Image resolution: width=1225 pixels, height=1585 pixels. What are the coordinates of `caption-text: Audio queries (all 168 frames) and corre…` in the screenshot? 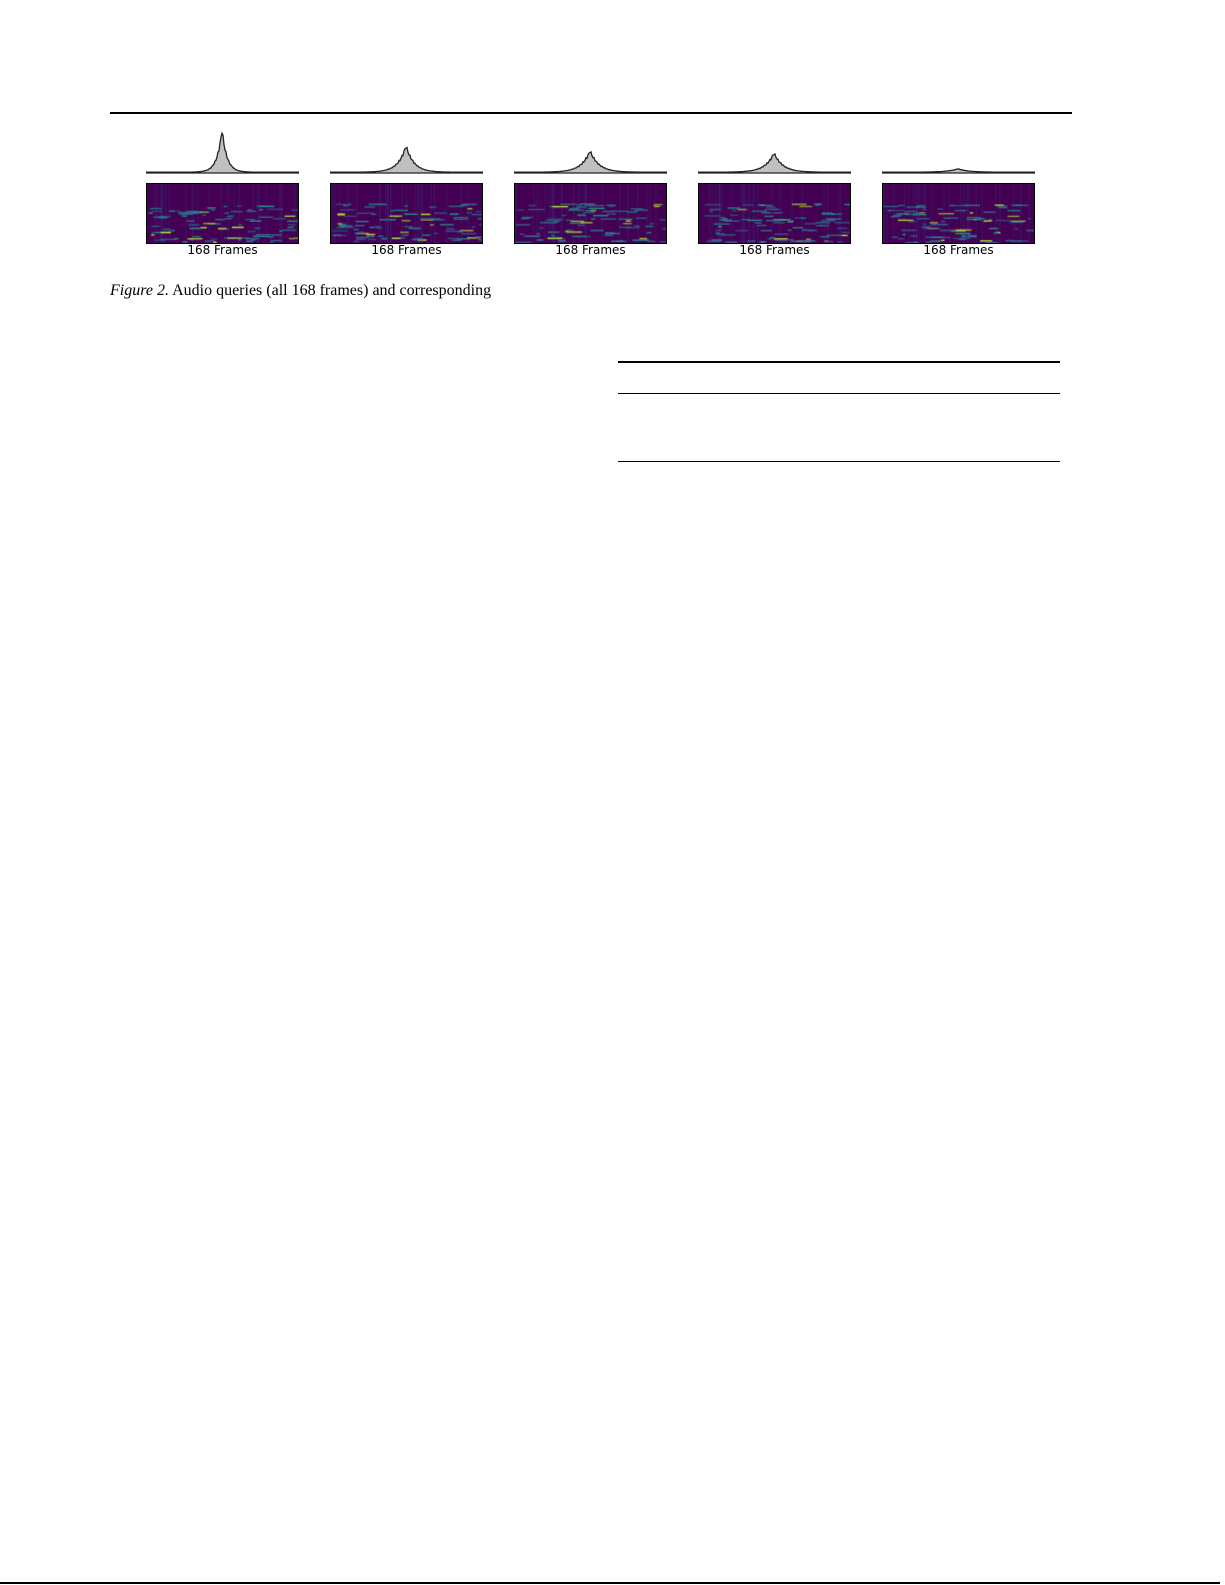 It's located at (330, 290).